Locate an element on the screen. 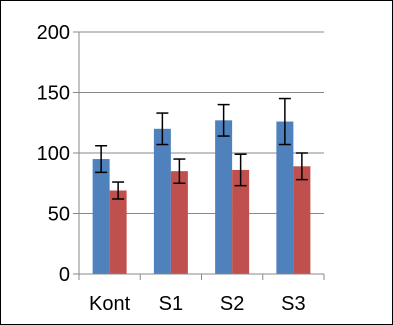 The width and height of the screenshot is (393, 325). bar-series2-s3 is located at coordinates (302, 220).